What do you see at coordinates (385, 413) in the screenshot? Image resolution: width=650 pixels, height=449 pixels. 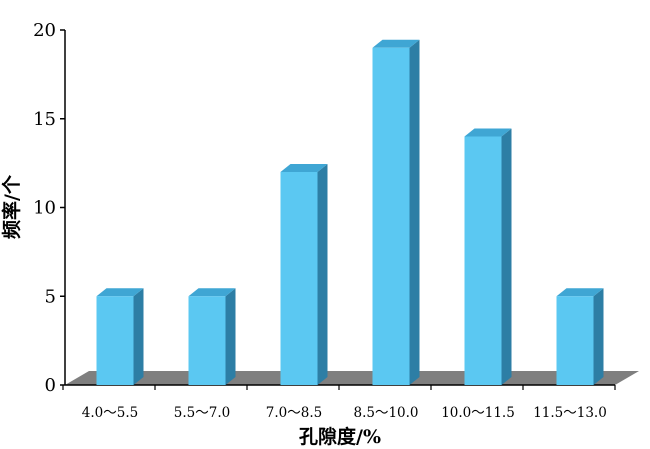 I see `x-category-label: 8.5～10.0` at bounding box center [385, 413].